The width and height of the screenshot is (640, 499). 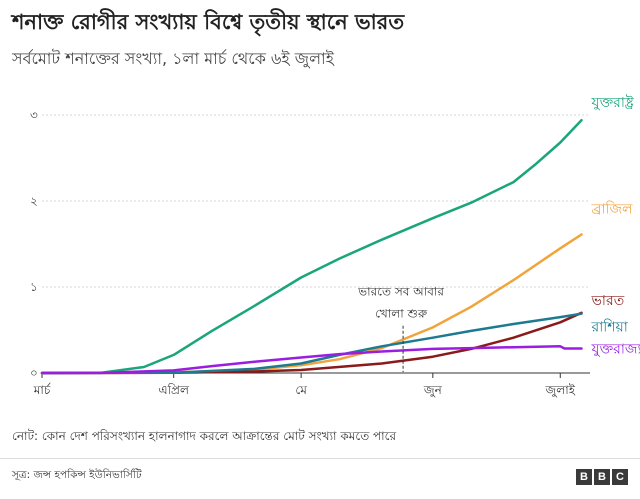 What do you see at coordinates (34, 287) in the screenshot?
I see `y-tick-label: ১` at bounding box center [34, 287].